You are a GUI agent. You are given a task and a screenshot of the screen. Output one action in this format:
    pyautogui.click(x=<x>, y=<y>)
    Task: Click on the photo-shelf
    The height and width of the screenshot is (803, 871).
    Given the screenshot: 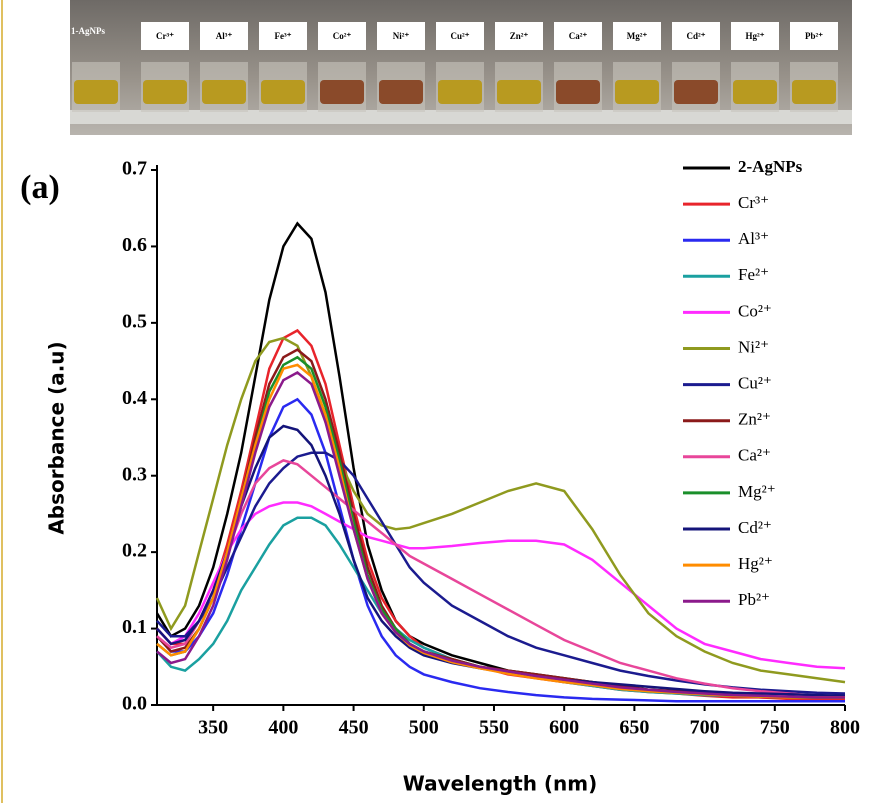 What is the action you would take?
    pyautogui.click(x=461, y=117)
    